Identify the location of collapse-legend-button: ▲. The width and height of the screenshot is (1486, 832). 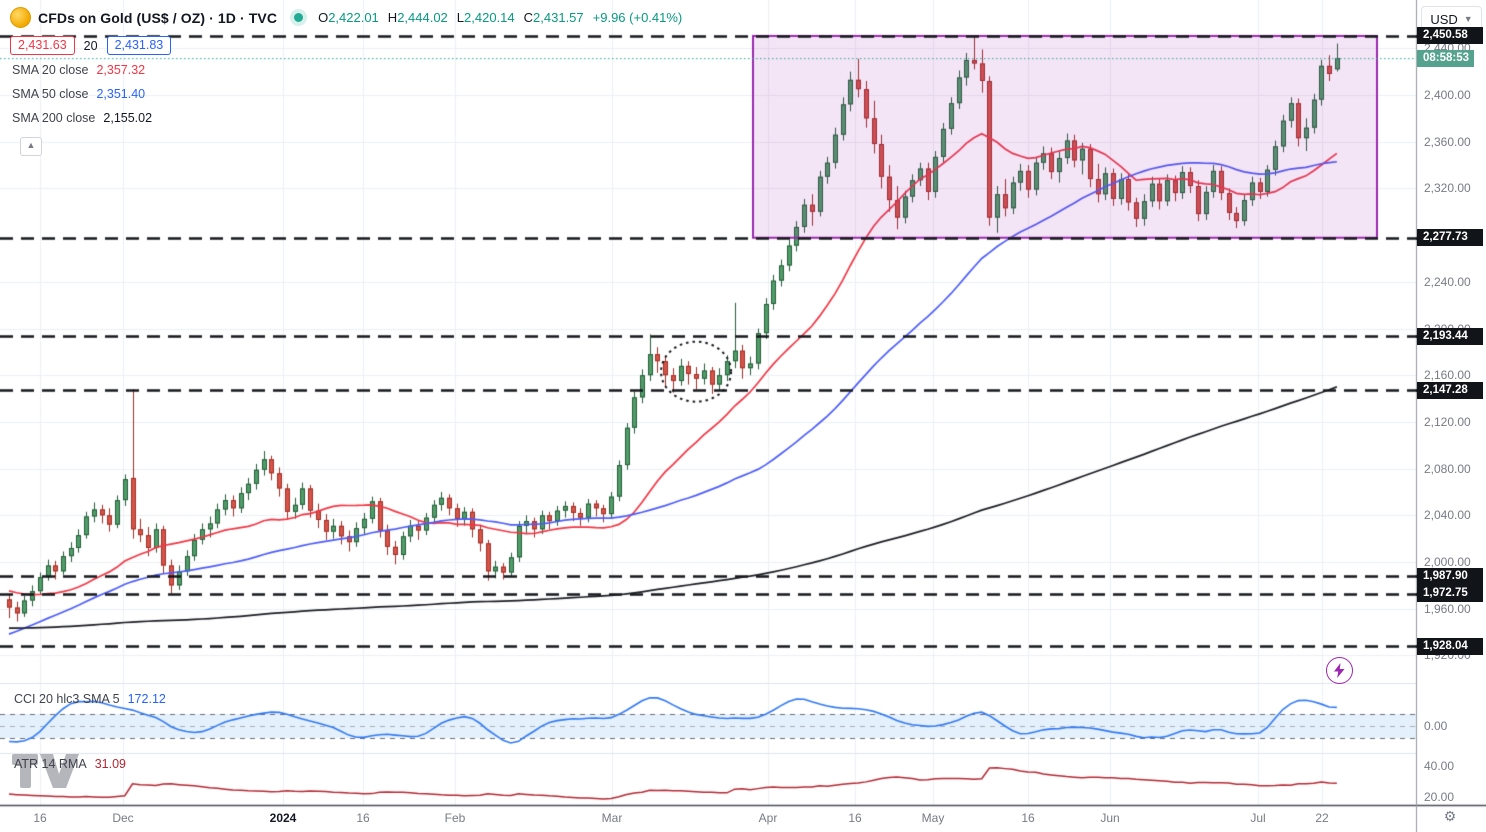
(31, 146).